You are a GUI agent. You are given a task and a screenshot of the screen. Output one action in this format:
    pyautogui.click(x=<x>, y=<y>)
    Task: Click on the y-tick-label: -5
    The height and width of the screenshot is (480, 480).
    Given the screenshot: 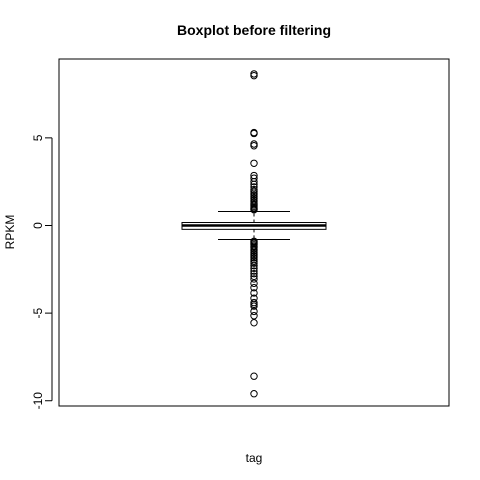 What is the action you would take?
    pyautogui.click(x=38, y=312)
    